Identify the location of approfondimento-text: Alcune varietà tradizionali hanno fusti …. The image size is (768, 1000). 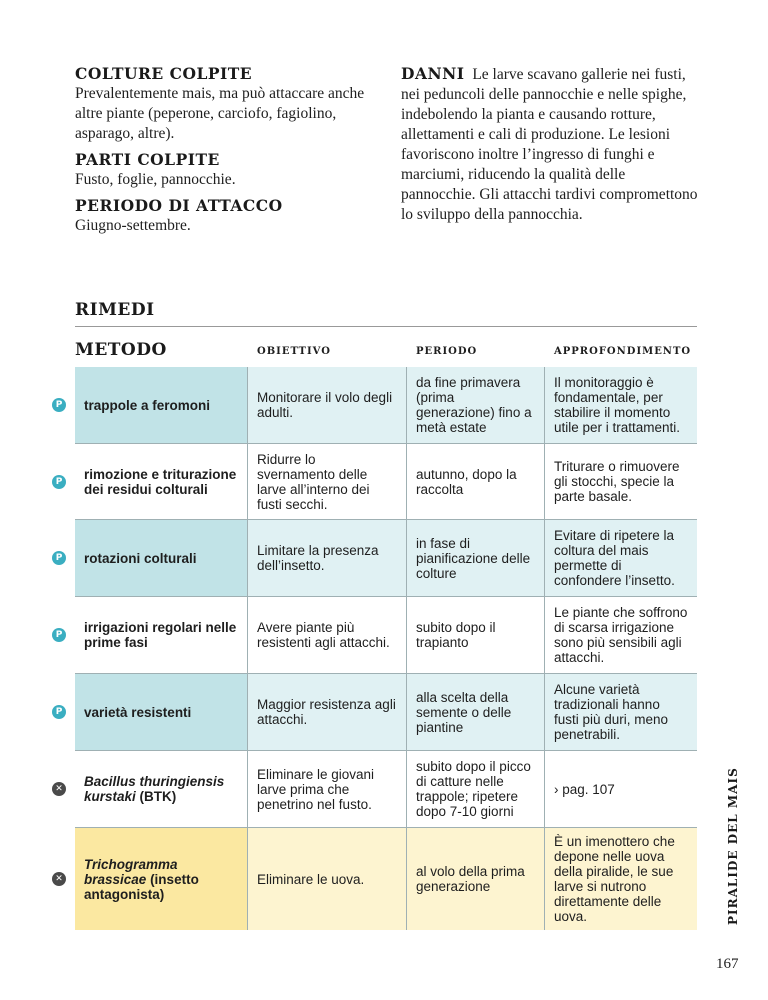
(611, 712).